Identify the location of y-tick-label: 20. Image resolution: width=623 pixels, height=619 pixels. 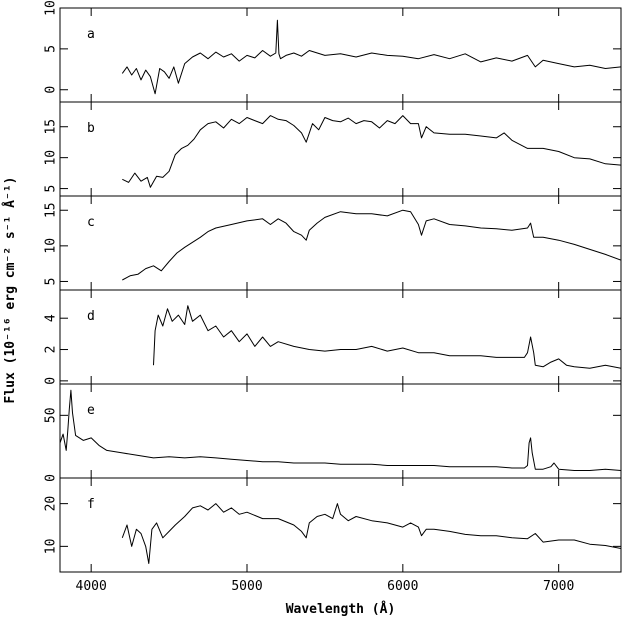
(51, 504).